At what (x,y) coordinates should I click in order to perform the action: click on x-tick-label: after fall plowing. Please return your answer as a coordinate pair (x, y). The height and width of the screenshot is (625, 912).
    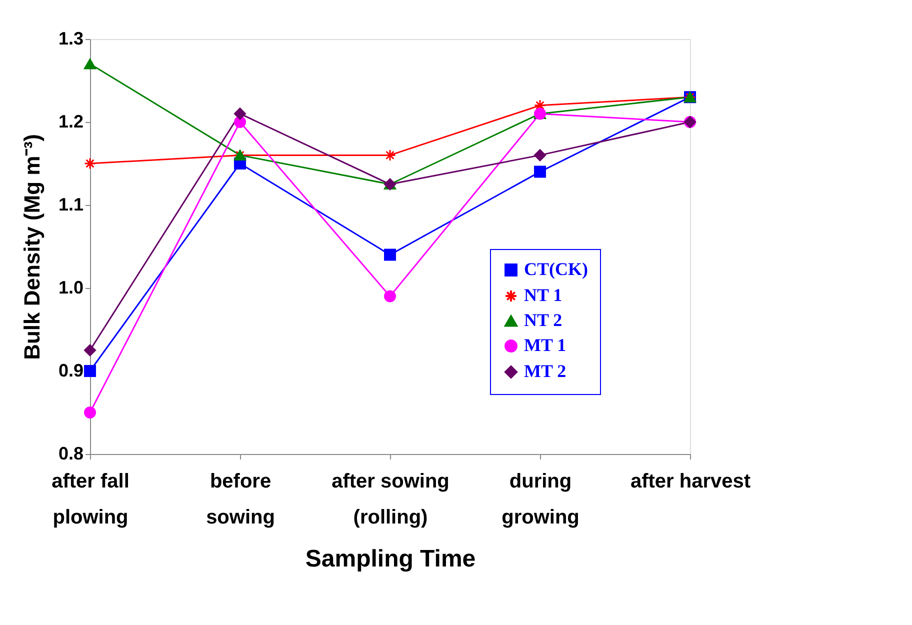
    Looking at the image, I should click on (91, 499).